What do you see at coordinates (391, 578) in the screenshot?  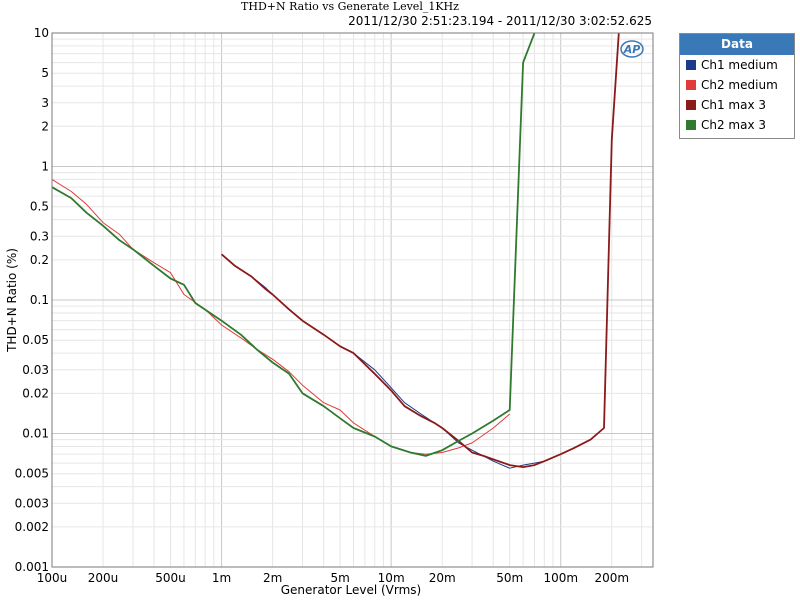 I see `x-tick-label: 10m` at bounding box center [391, 578].